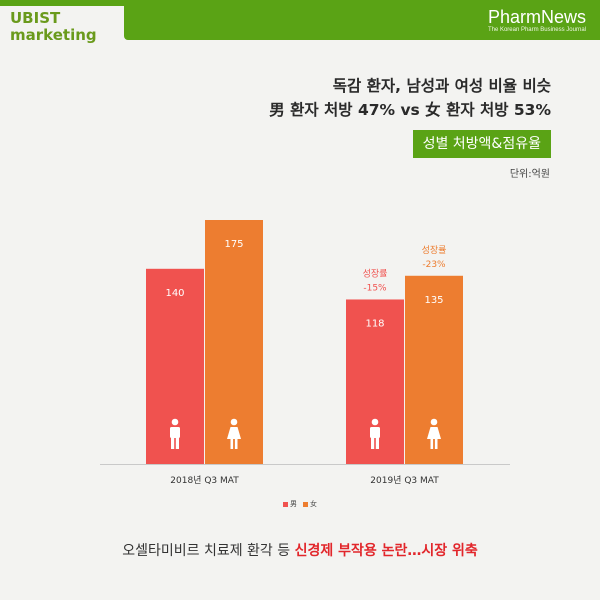  Describe the element at coordinates (441, 86) in the screenshot. I see `headline-line1: 독감 환자, 남성과 여성 비율 비슷` at that location.